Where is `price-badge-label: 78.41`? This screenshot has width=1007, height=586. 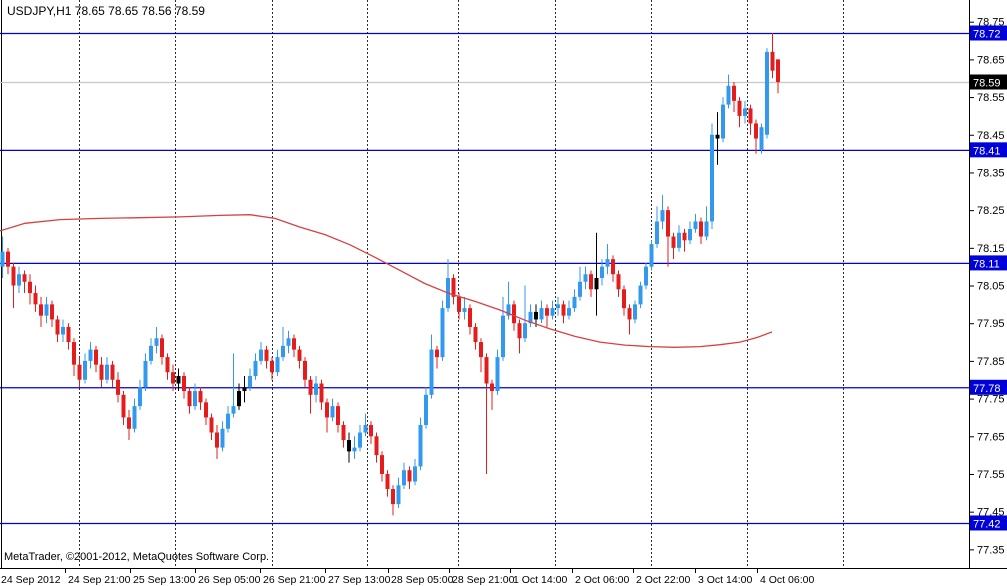 price-badge-label: 78.41 is located at coordinates (987, 151).